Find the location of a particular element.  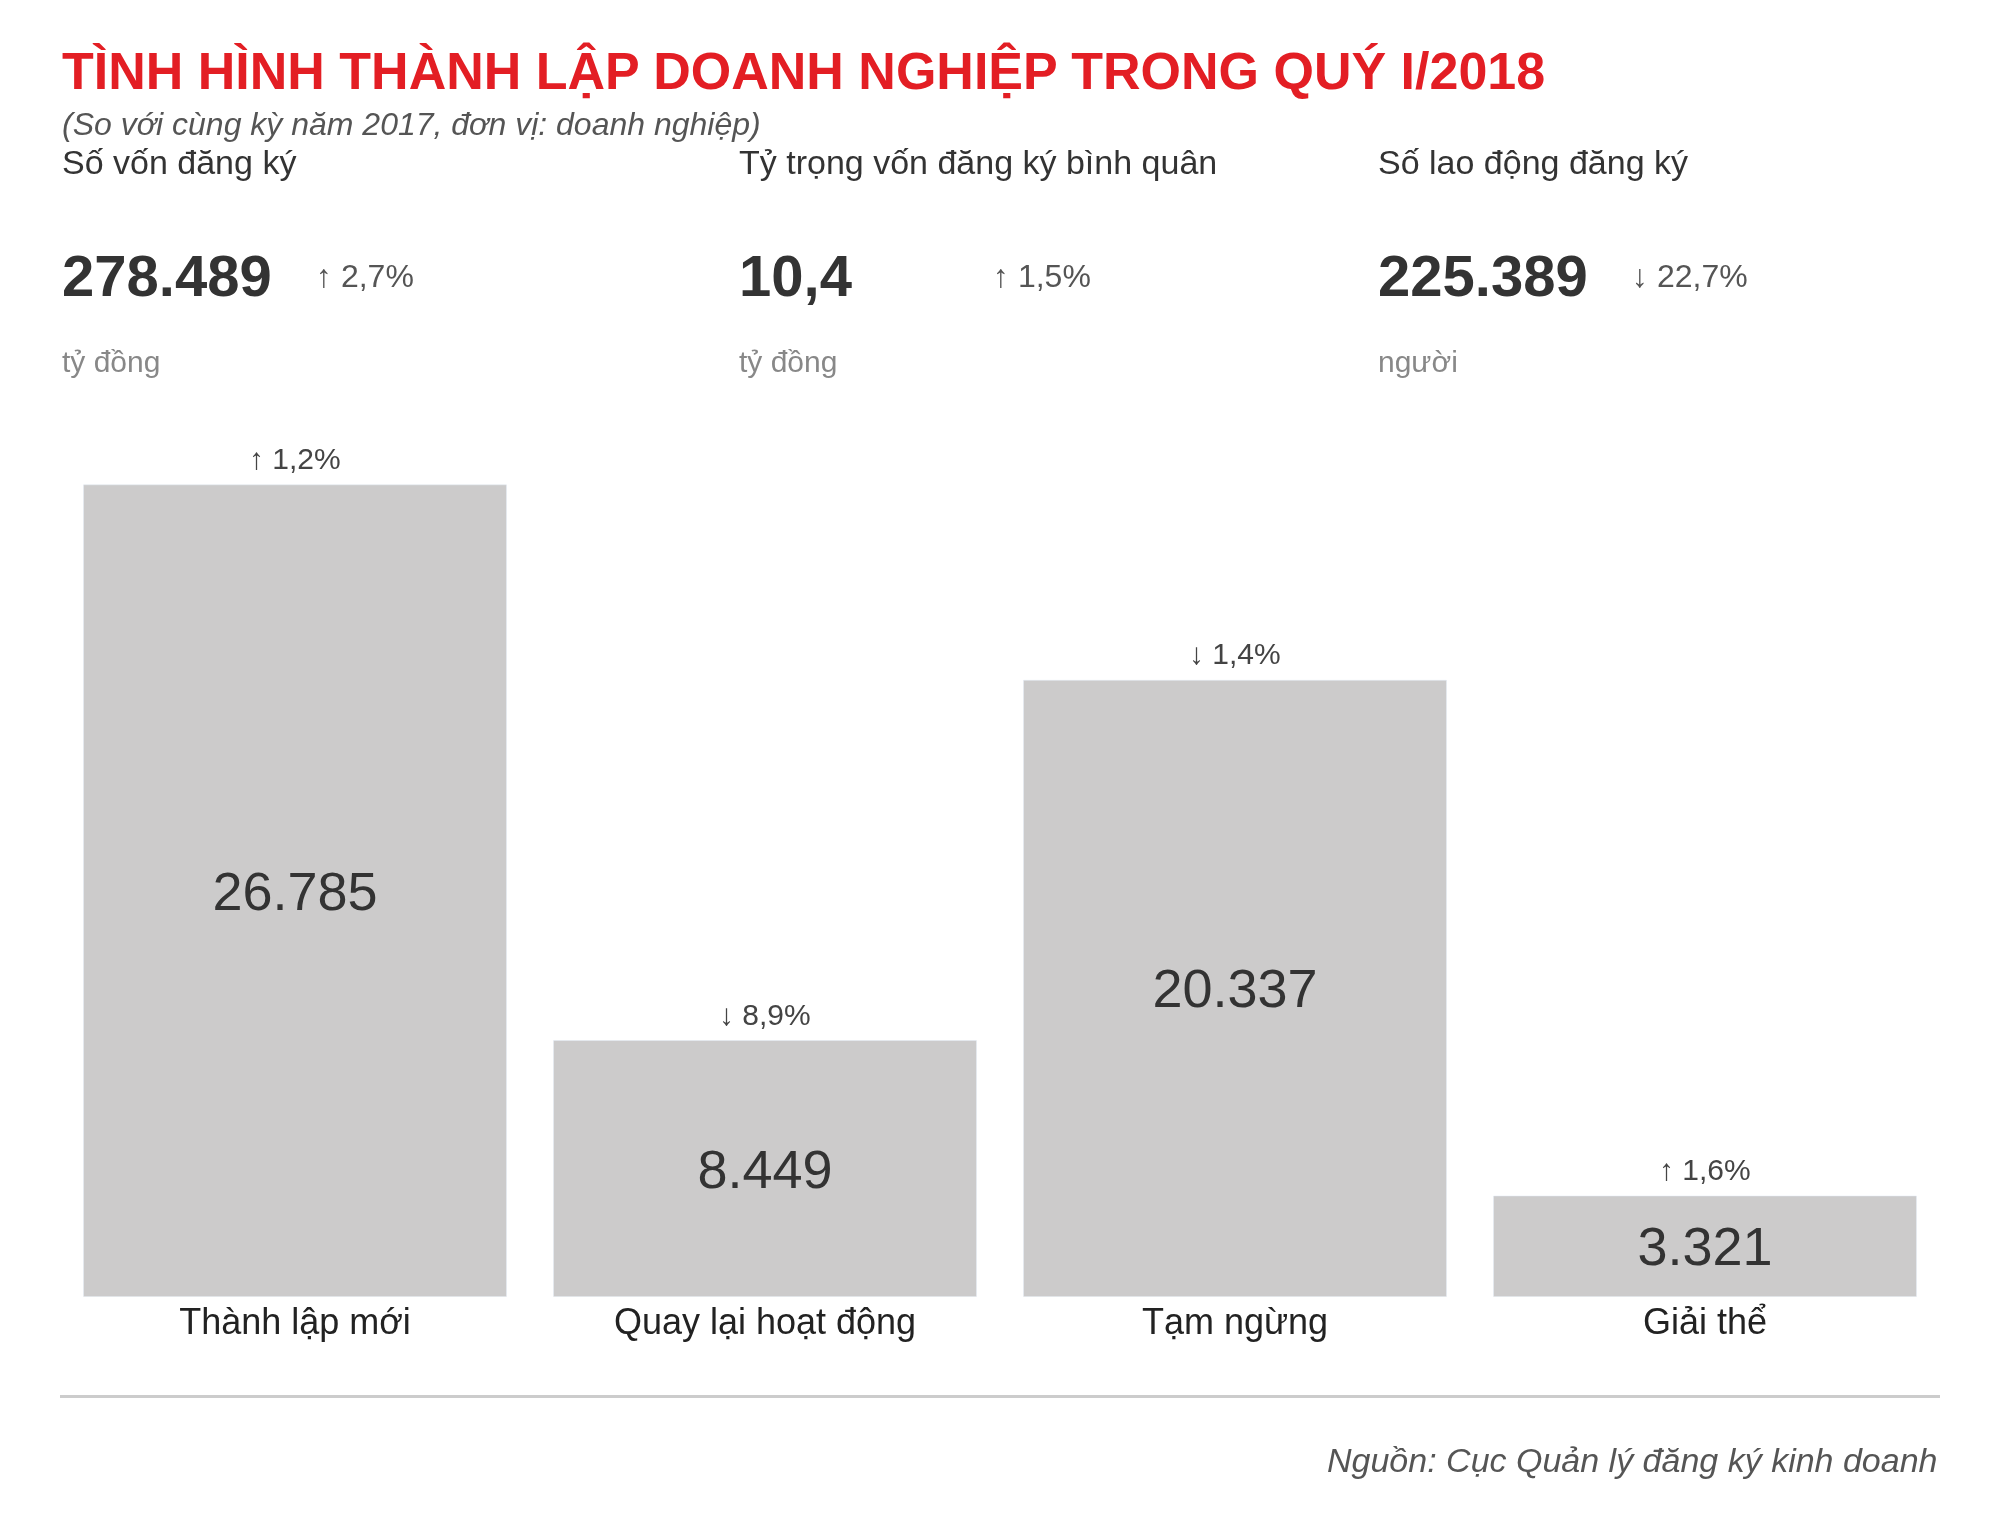

annotation: ↑ 1,6% is located at coordinates (1705, 1169).